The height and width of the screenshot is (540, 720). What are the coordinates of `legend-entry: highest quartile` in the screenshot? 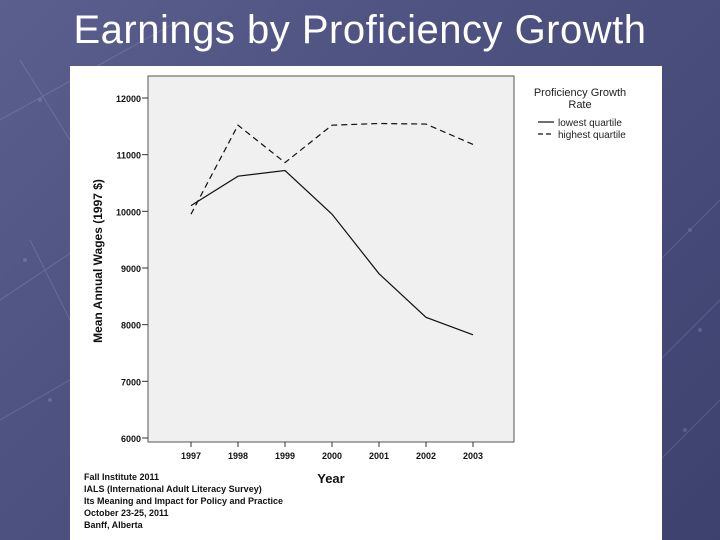 It's located at (592, 135).